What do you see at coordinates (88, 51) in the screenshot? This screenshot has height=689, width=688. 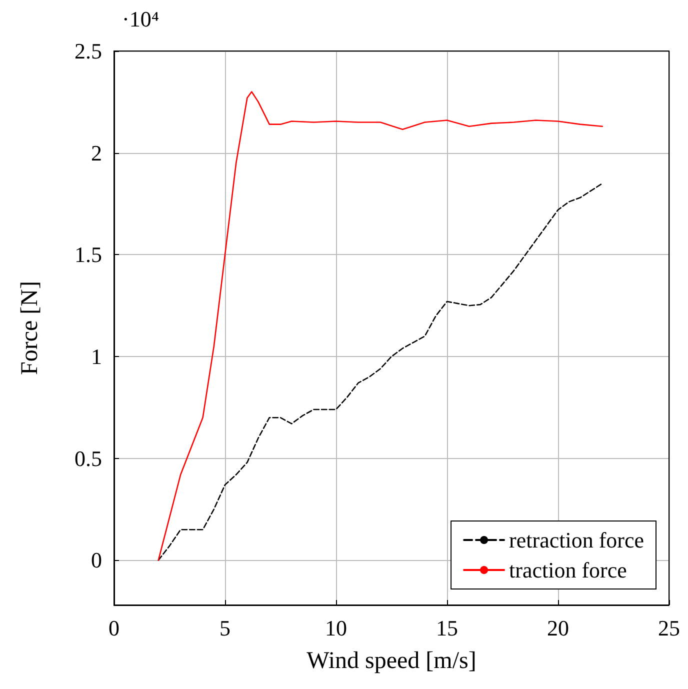 I see `y-tick-label: 2.5` at bounding box center [88, 51].